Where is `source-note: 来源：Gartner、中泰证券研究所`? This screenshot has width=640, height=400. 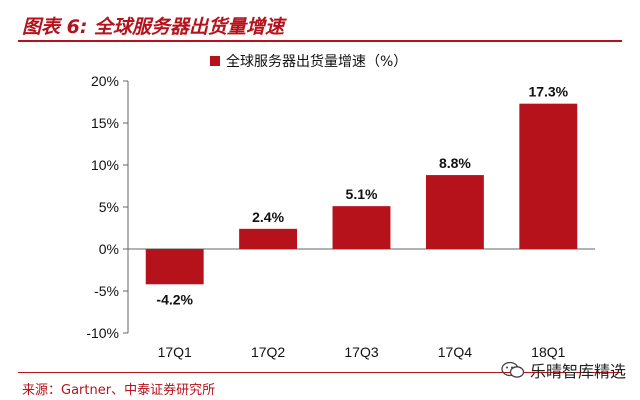
source-note: 来源：Gartner、中泰证券研究所 is located at coordinates (119, 390).